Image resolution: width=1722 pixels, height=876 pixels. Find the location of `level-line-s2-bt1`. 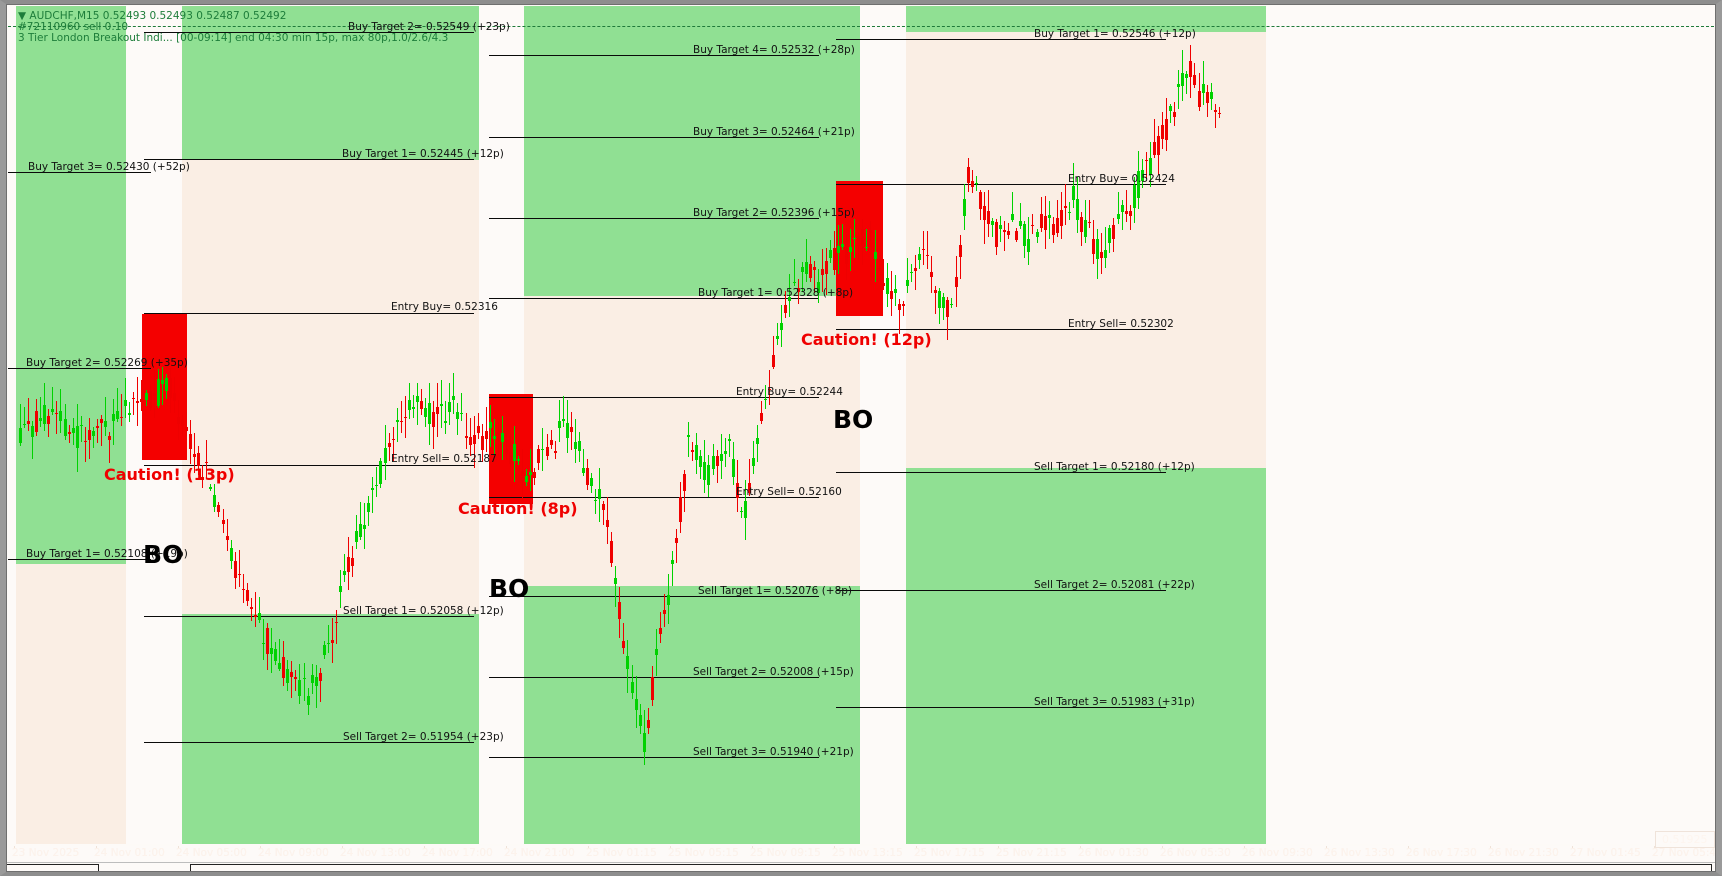

level-line-s2-bt1 is located at coordinates (309, 159).